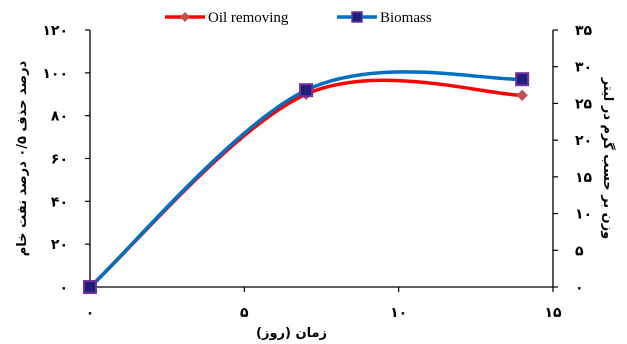  Describe the element at coordinates (59, 117) in the screenshot. I see `y-left-tick-label: ۸۰` at that location.